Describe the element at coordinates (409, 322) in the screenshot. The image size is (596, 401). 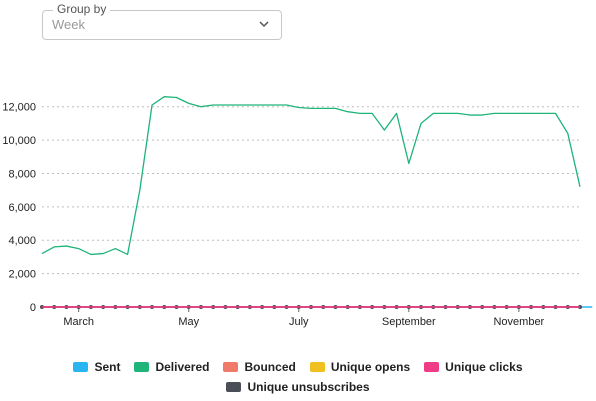
I see `x-tick-label: September` at that location.